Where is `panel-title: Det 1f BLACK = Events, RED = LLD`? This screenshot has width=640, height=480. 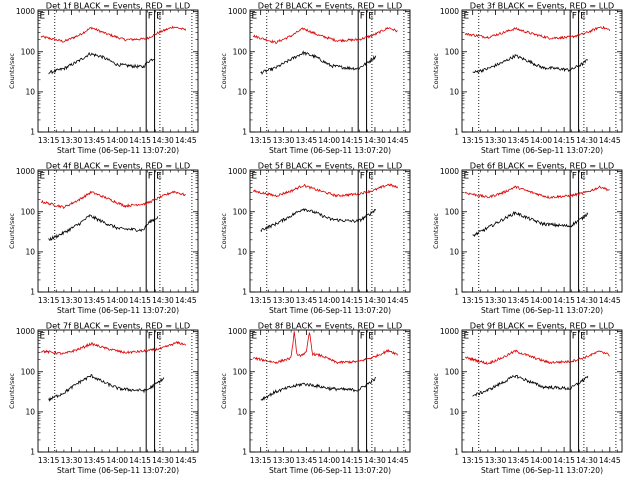
panel-title: Det 1f BLACK = Events, RED = LLD is located at coordinates (118, 6).